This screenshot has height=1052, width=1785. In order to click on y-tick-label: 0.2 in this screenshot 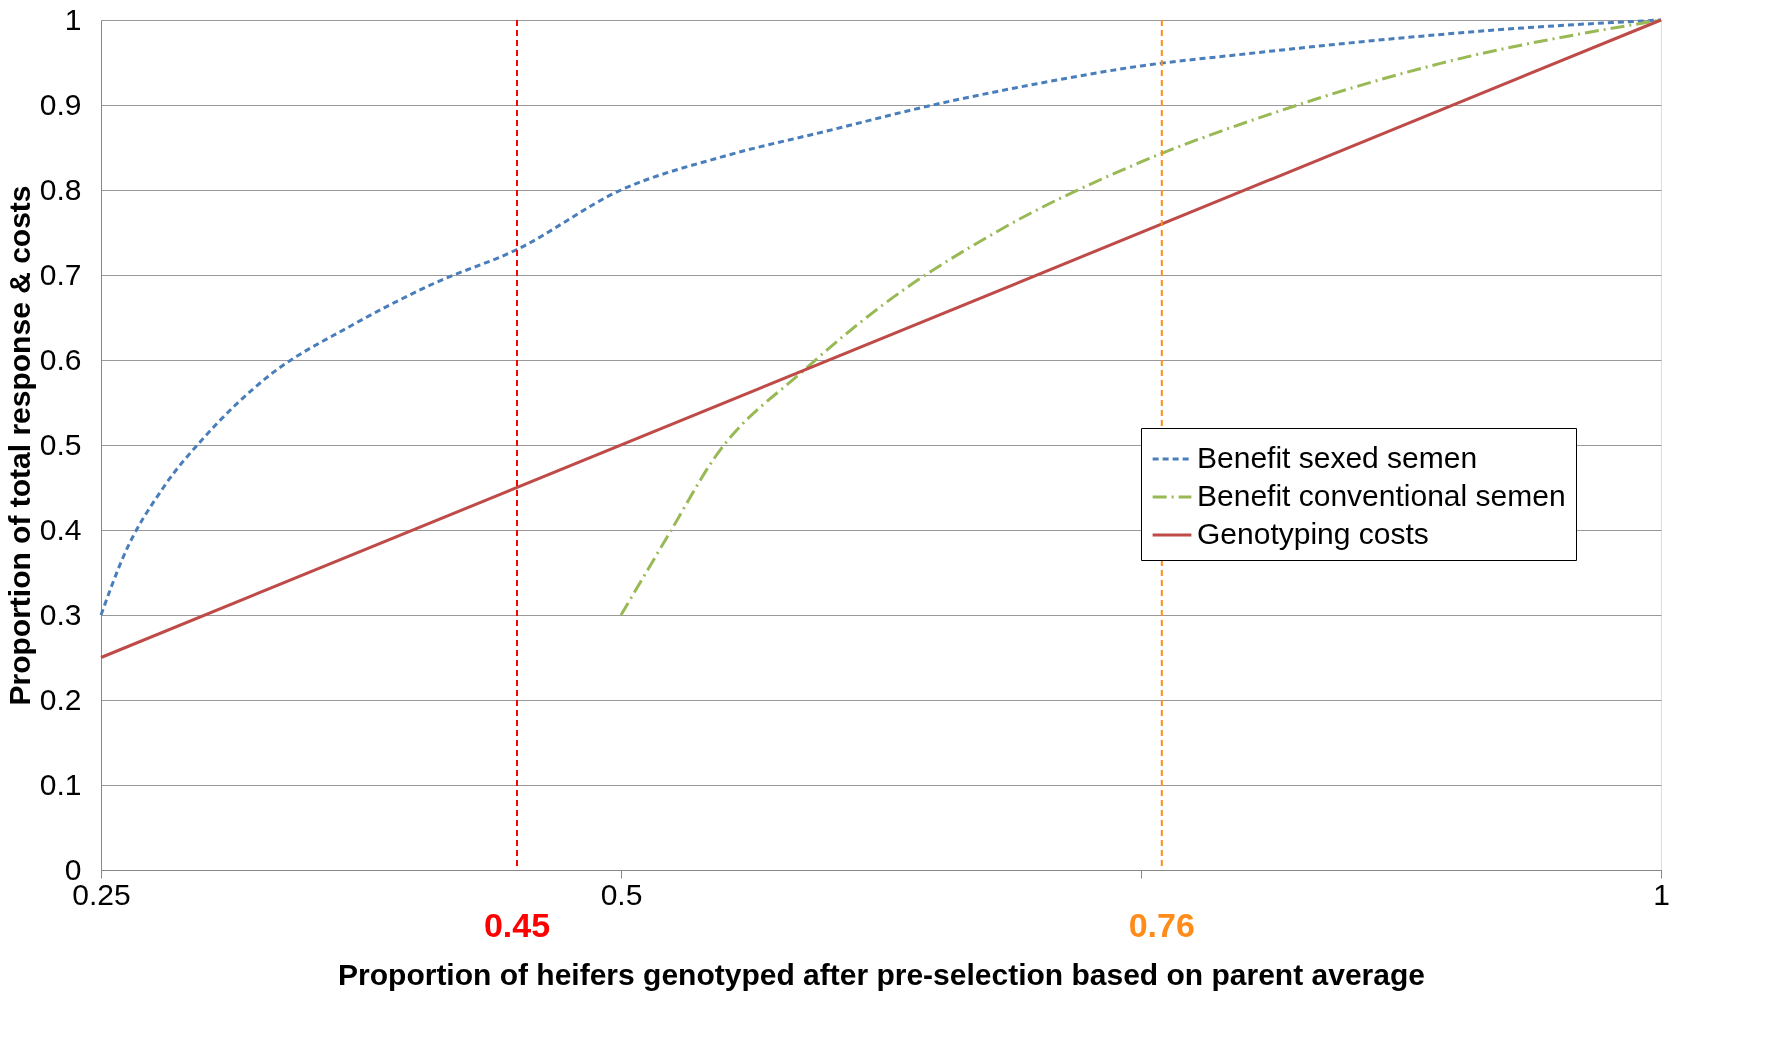, I will do `click(60, 699)`.